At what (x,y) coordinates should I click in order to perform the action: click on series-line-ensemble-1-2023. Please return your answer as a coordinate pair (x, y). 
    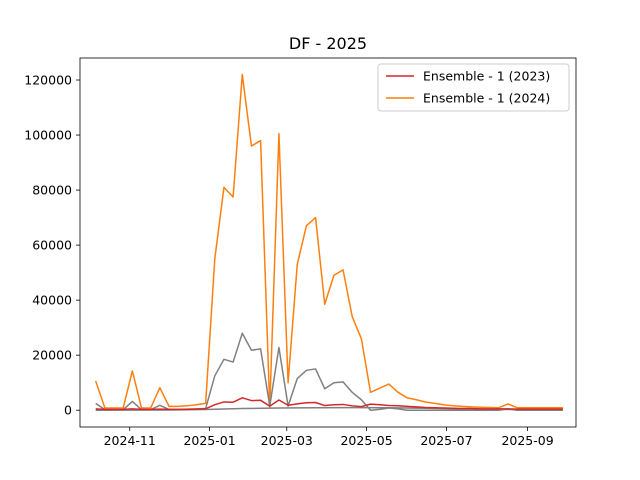
    Looking at the image, I should click on (329, 404).